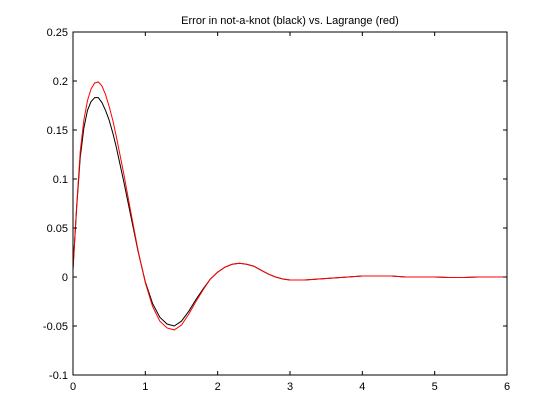  What do you see at coordinates (57, 33) in the screenshot?
I see `y-tick-label: 0.25` at bounding box center [57, 33].